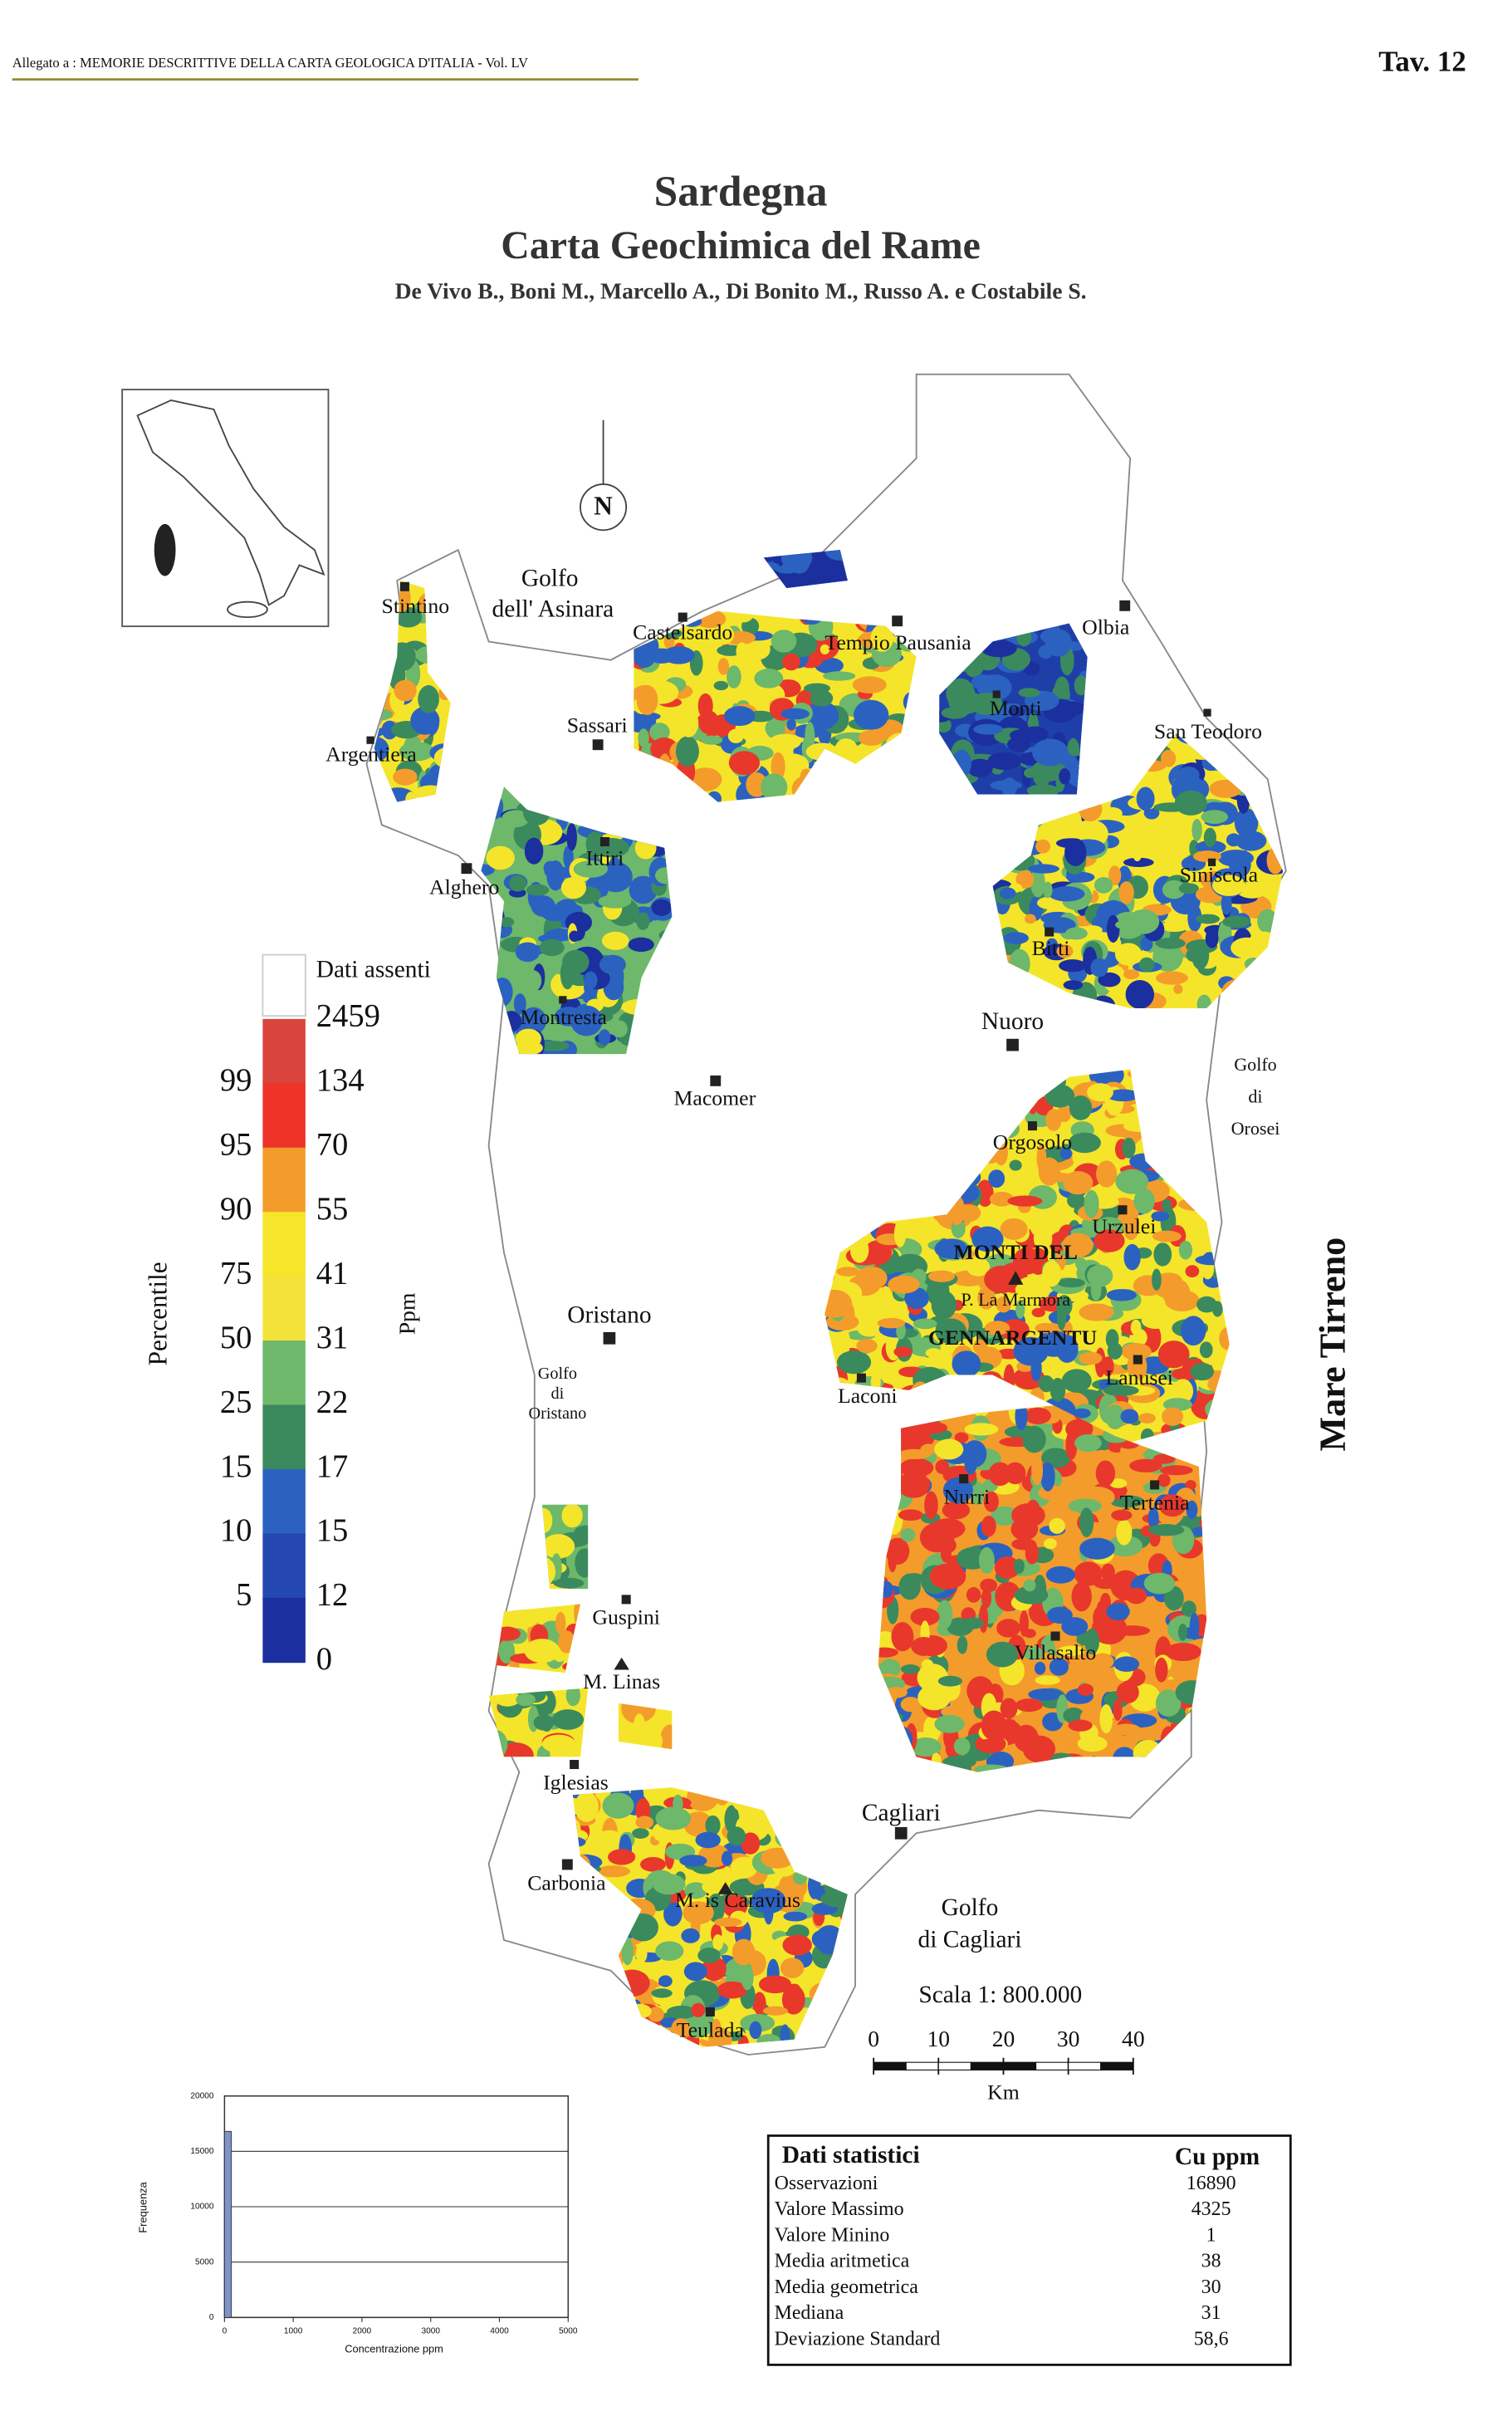  I want to click on place: Montresta, so click(564, 1017).